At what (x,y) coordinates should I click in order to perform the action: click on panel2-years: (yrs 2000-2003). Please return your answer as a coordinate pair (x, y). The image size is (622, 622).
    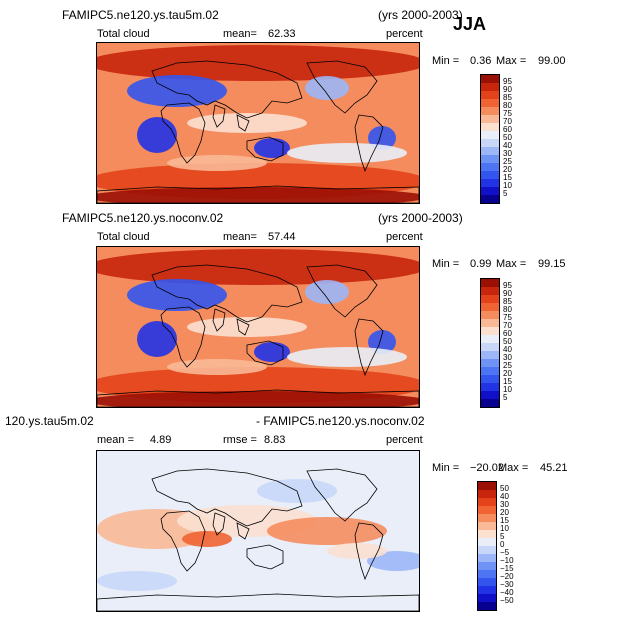
    Looking at the image, I should click on (420, 218).